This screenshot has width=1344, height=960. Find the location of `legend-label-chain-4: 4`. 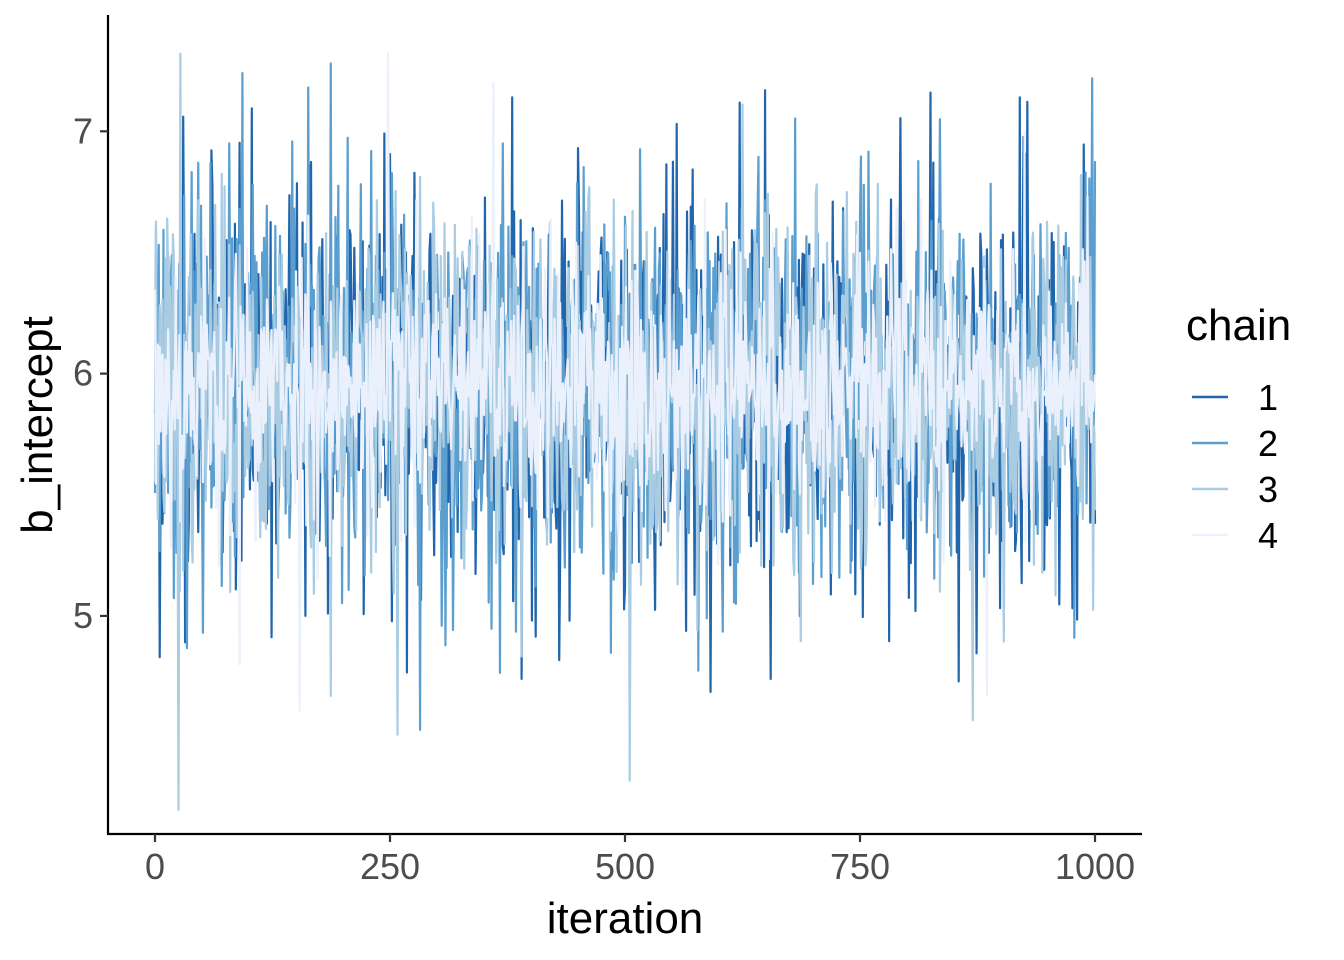

legend-label-chain-4: 4 is located at coordinates (1268, 535).